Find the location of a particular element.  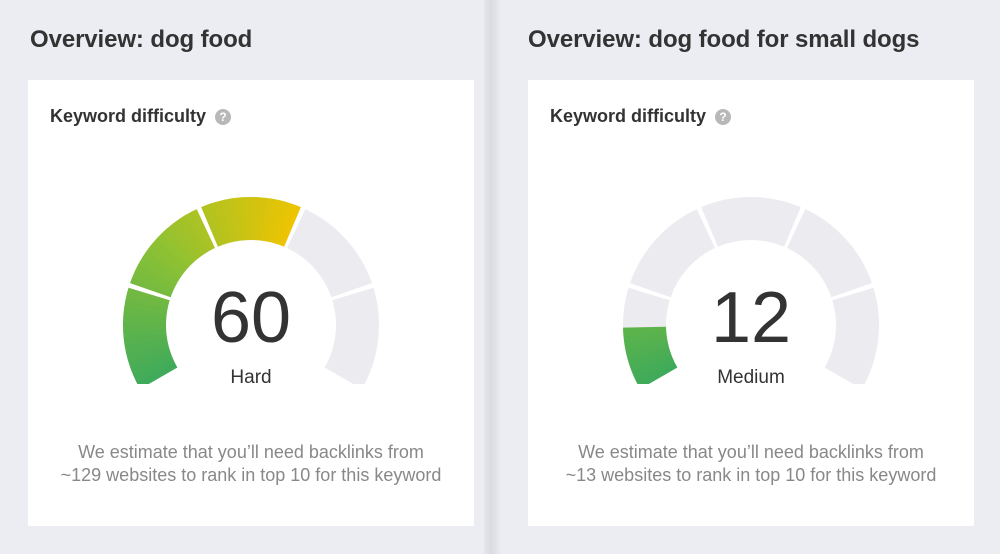

difficulty-score: 60 is located at coordinates (251, 318).